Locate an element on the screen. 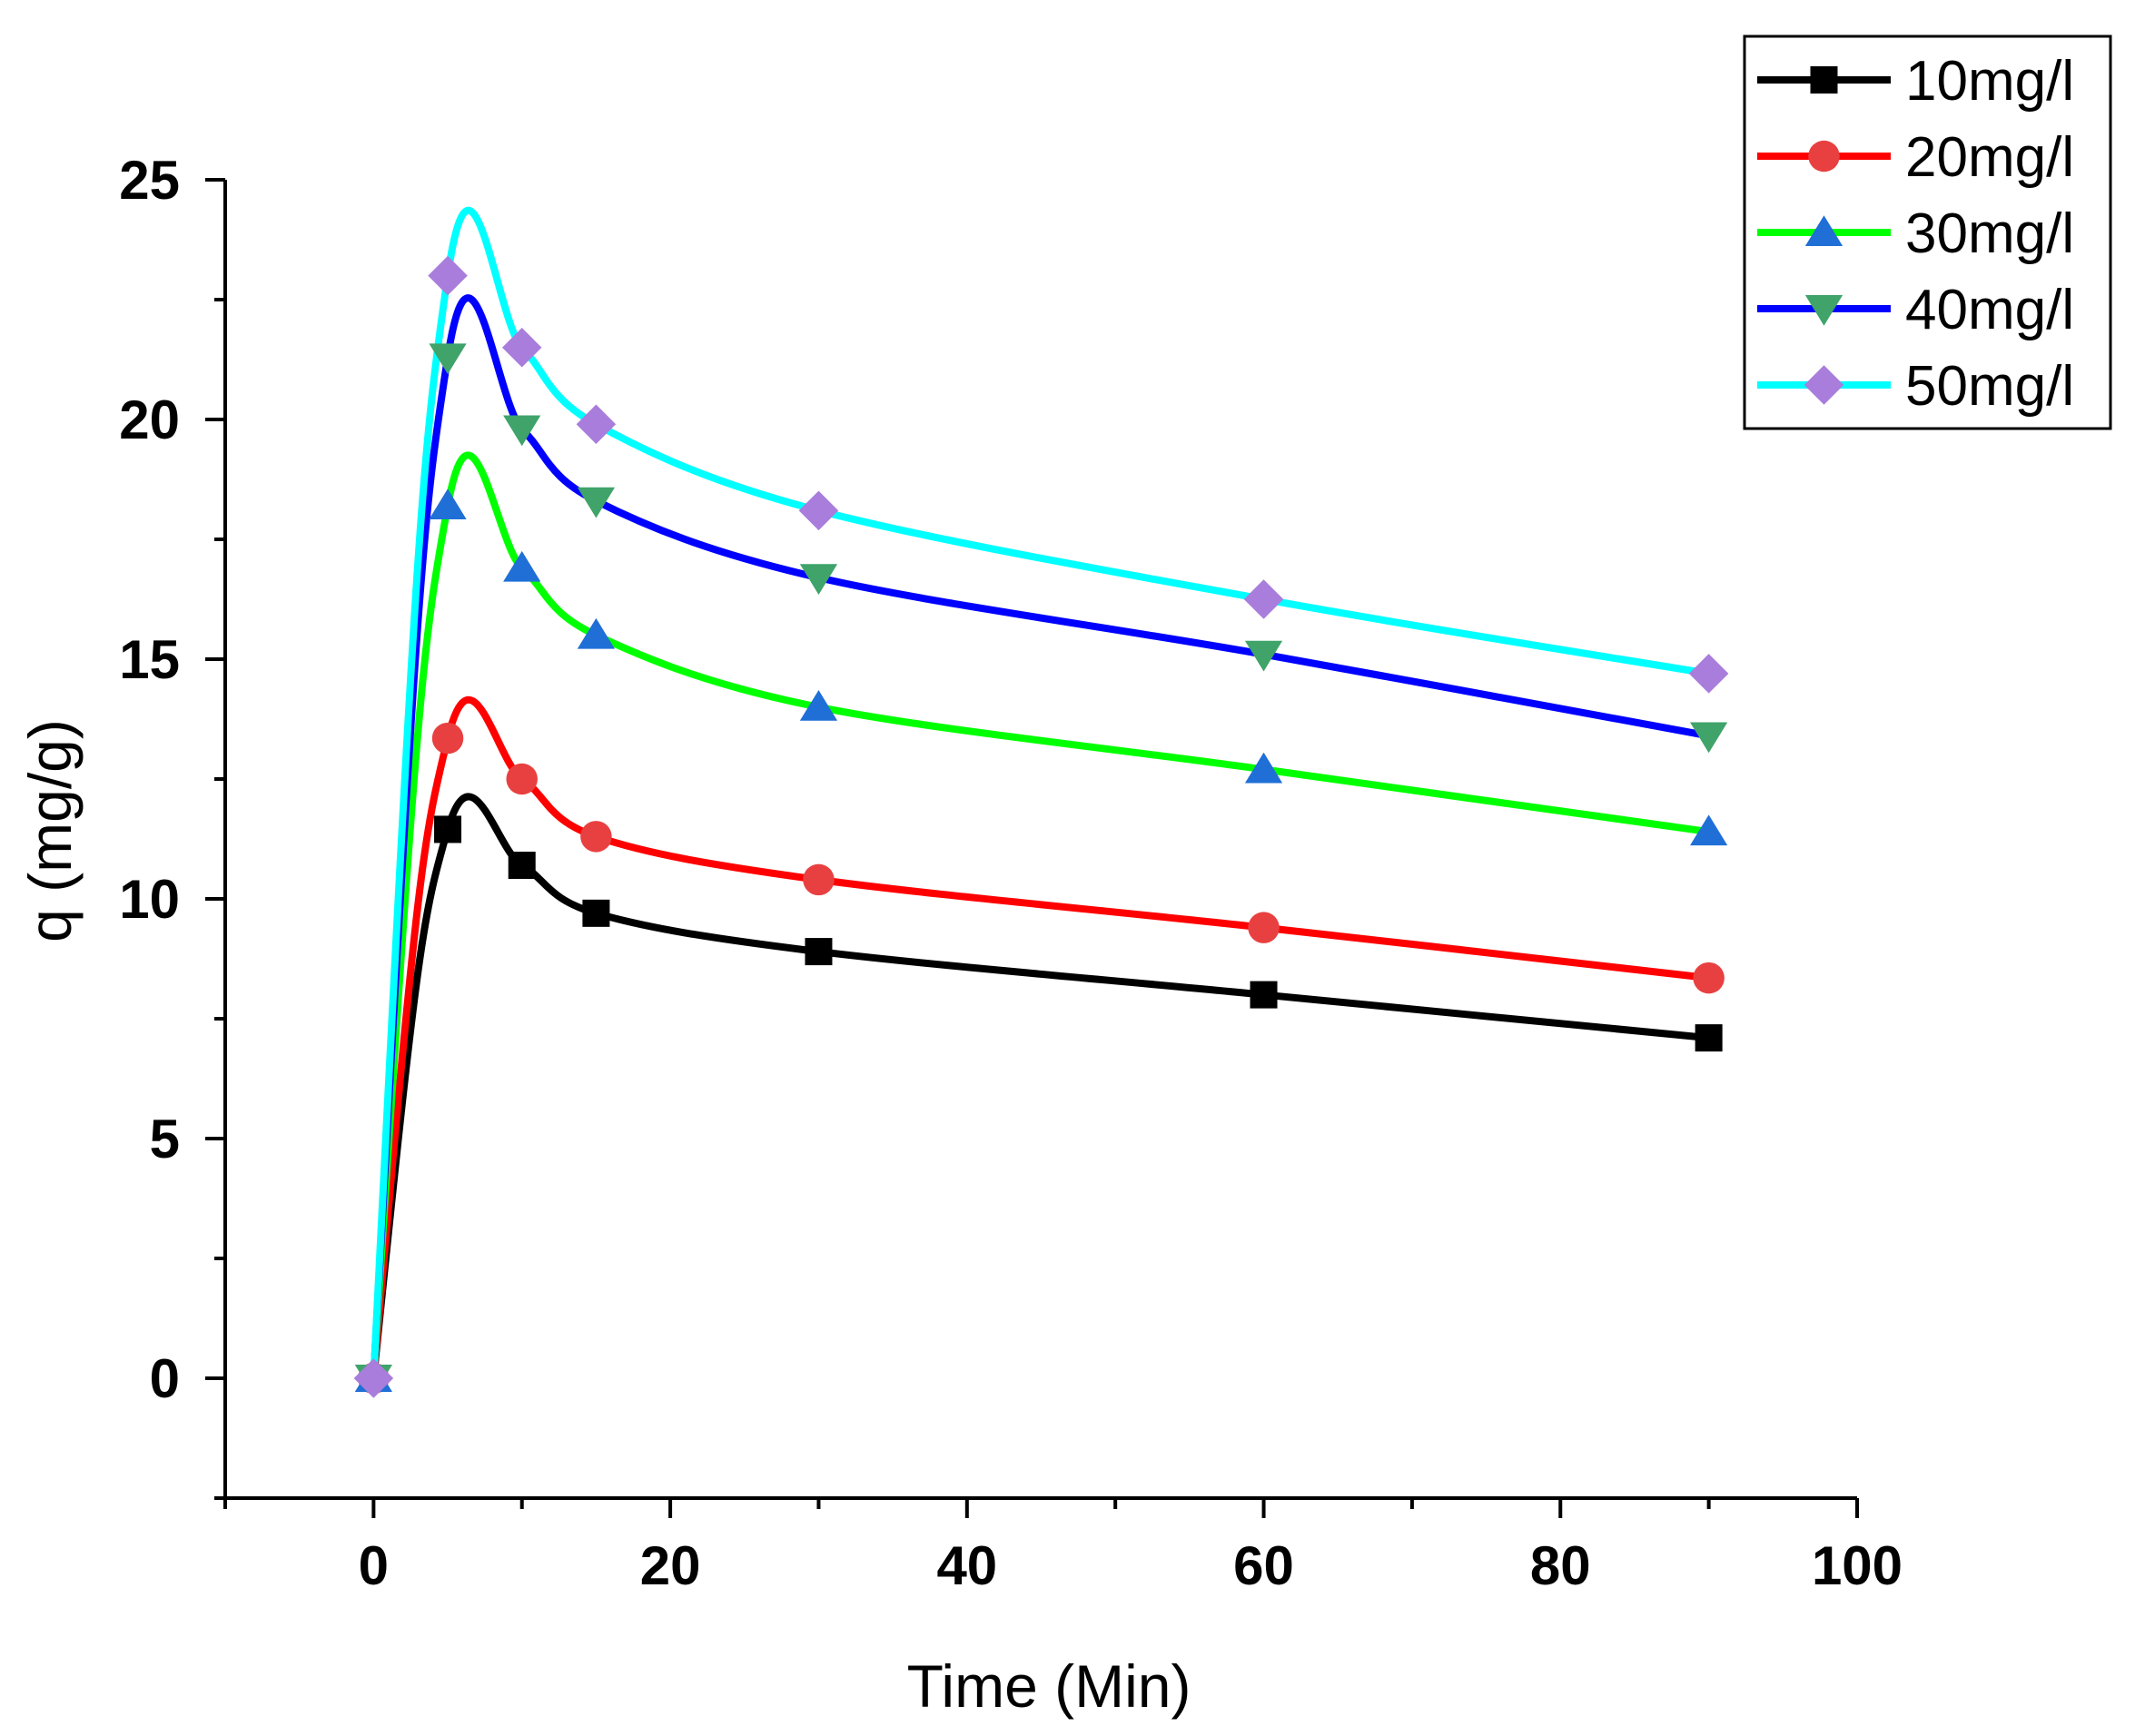  legend-label: 10mg/l is located at coordinates (1989, 81).